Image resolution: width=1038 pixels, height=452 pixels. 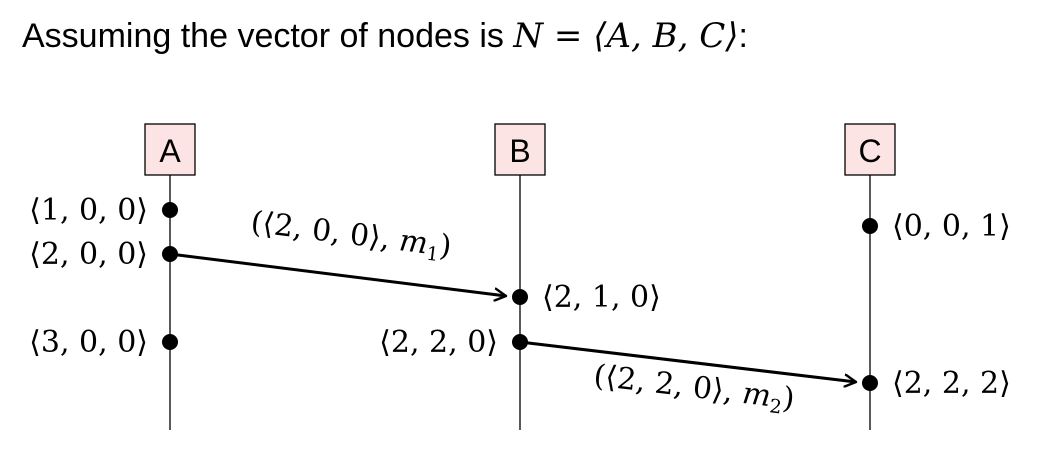 I want to click on heading-math: N = ⟨A, B, C⟩, so click(x=625, y=36).